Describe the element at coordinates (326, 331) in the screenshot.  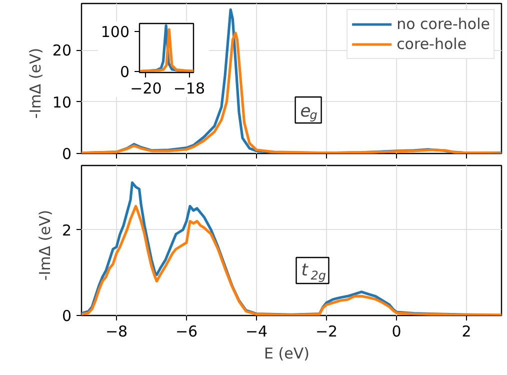
I see `x-tick-label: −2` at that location.